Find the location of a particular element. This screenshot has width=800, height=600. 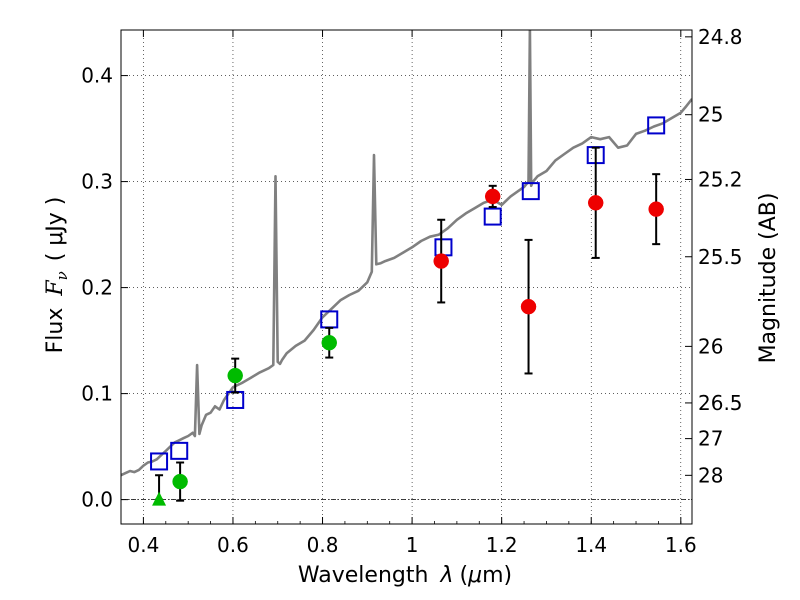

upper-limit-triangle is located at coordinates (159, 498).